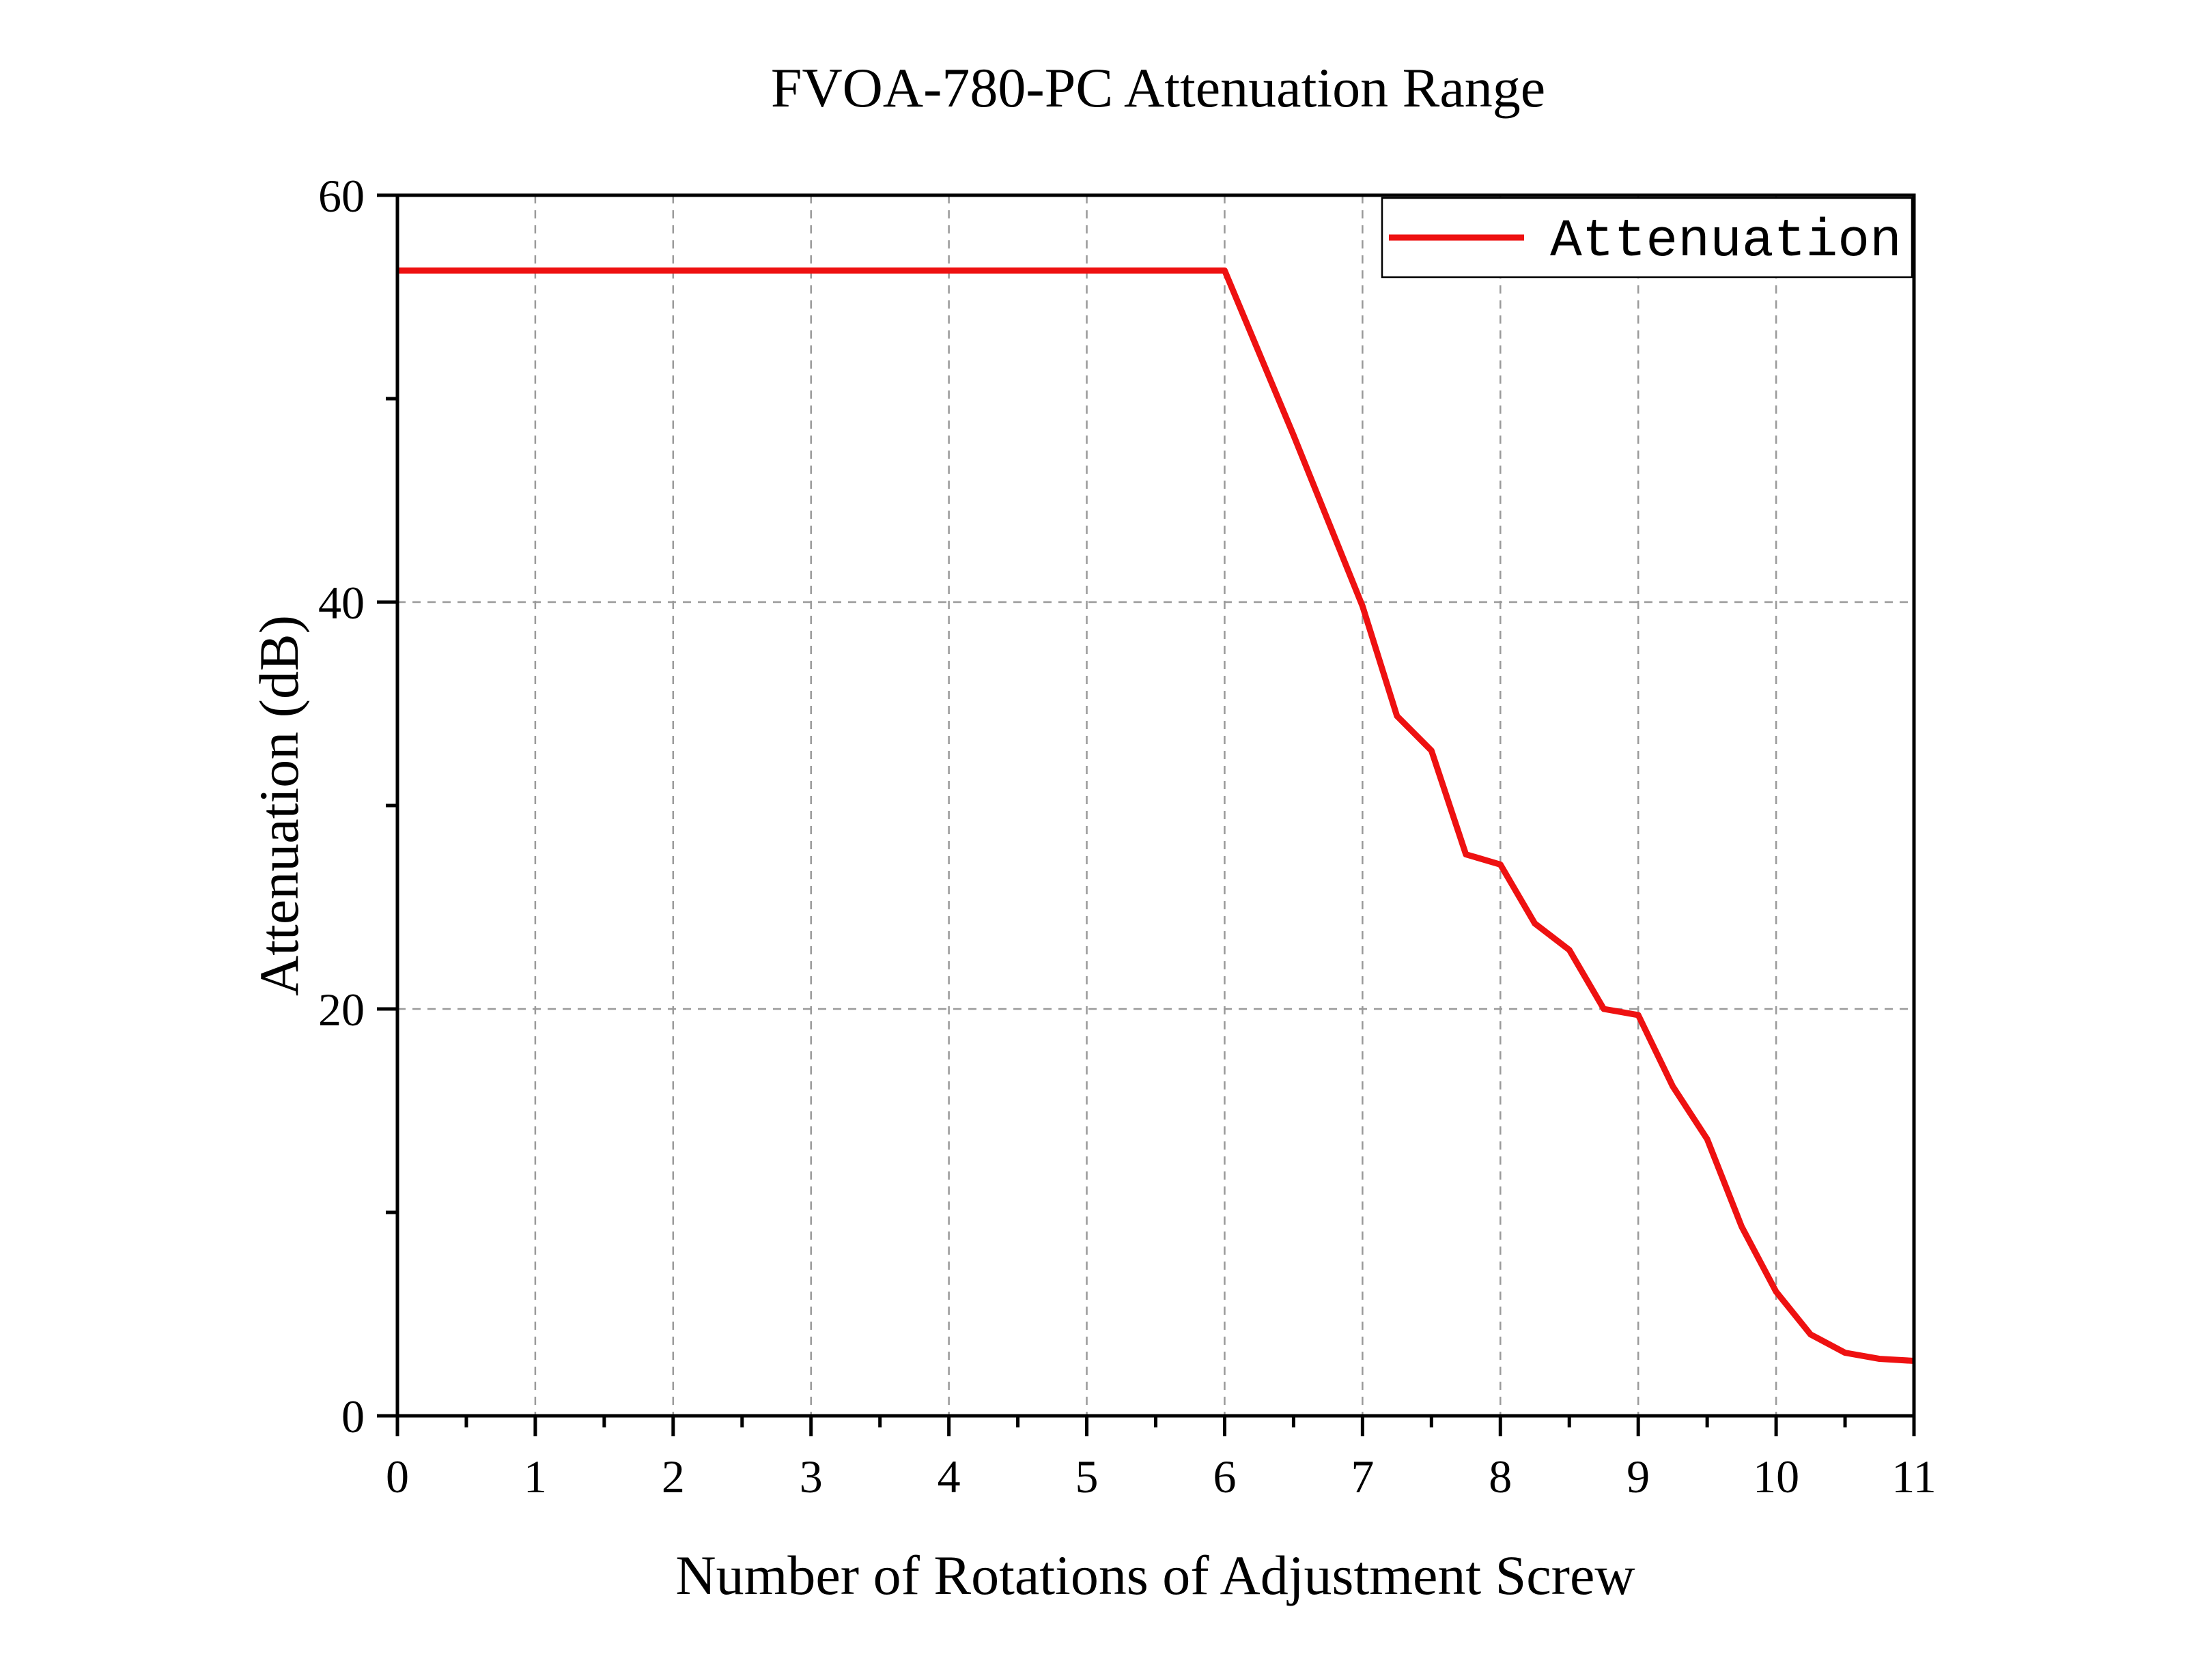 The image size is (2196, 1680). What do you see at coordinates (674, 1477) in the screenshot?
I see `x-tick-label: 2` at bounding box center [674, 1477].